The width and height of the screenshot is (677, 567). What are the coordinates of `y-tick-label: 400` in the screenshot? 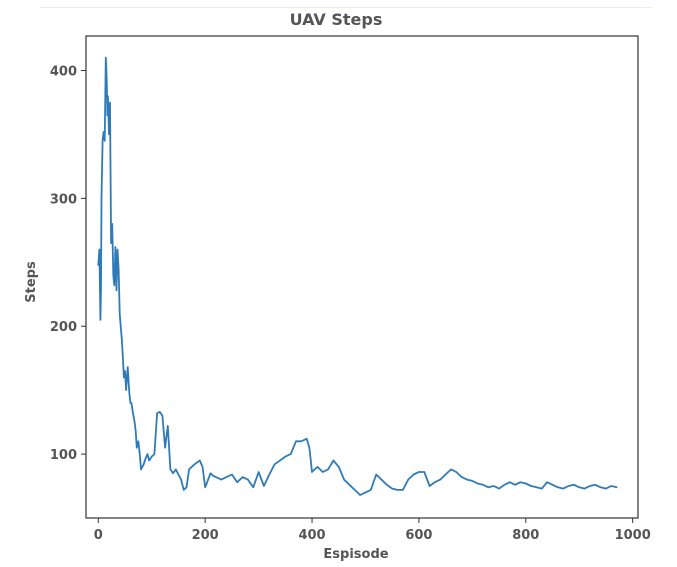 It's located at (63, 72).